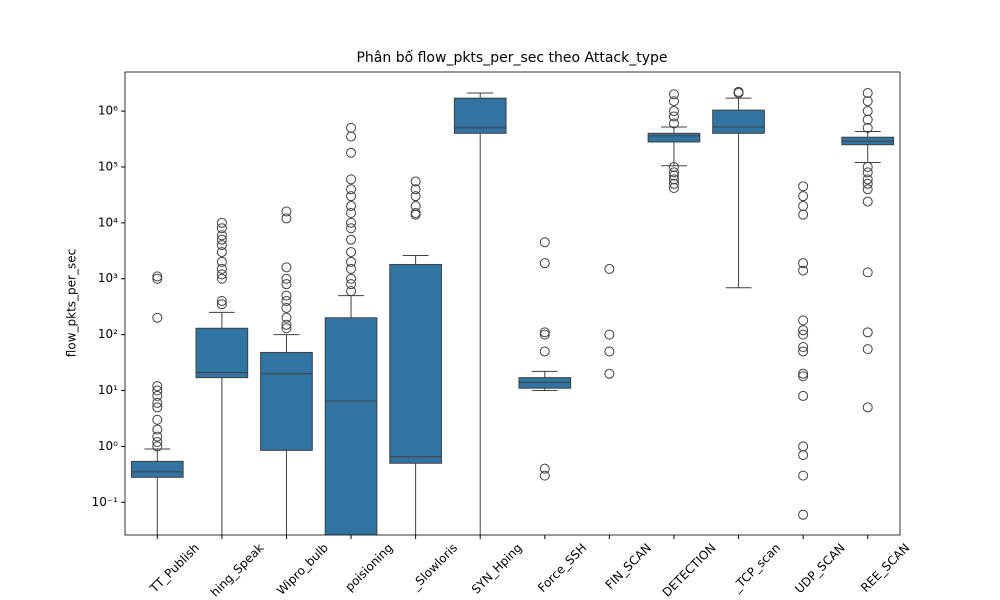 This screenshot has width=1000, height=600. Describe the element at coordinates (108, 111) in the screenshot. I see `y-tick-label: 10⁶` at that location.